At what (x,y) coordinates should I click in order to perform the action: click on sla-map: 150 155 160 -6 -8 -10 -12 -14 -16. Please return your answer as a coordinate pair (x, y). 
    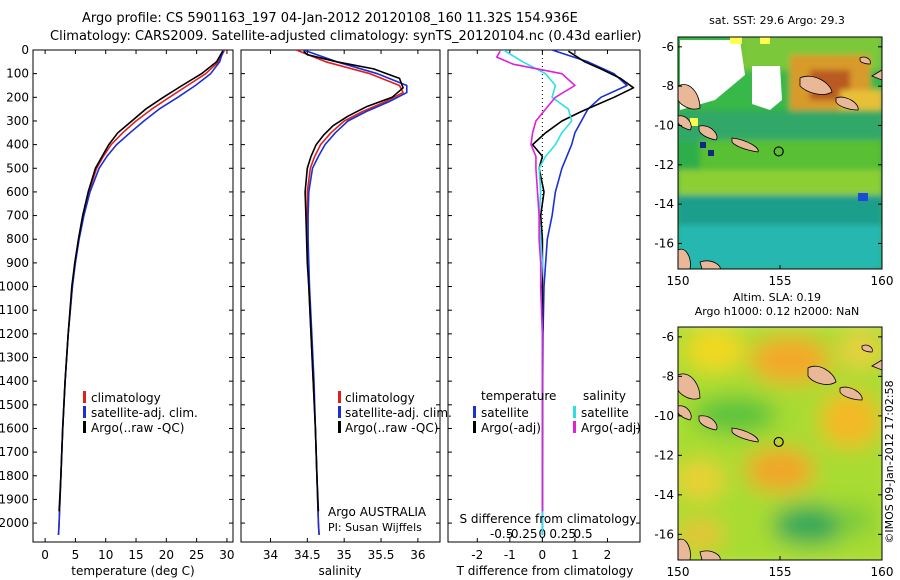
    Looking at the image, I should click on (773, 452).